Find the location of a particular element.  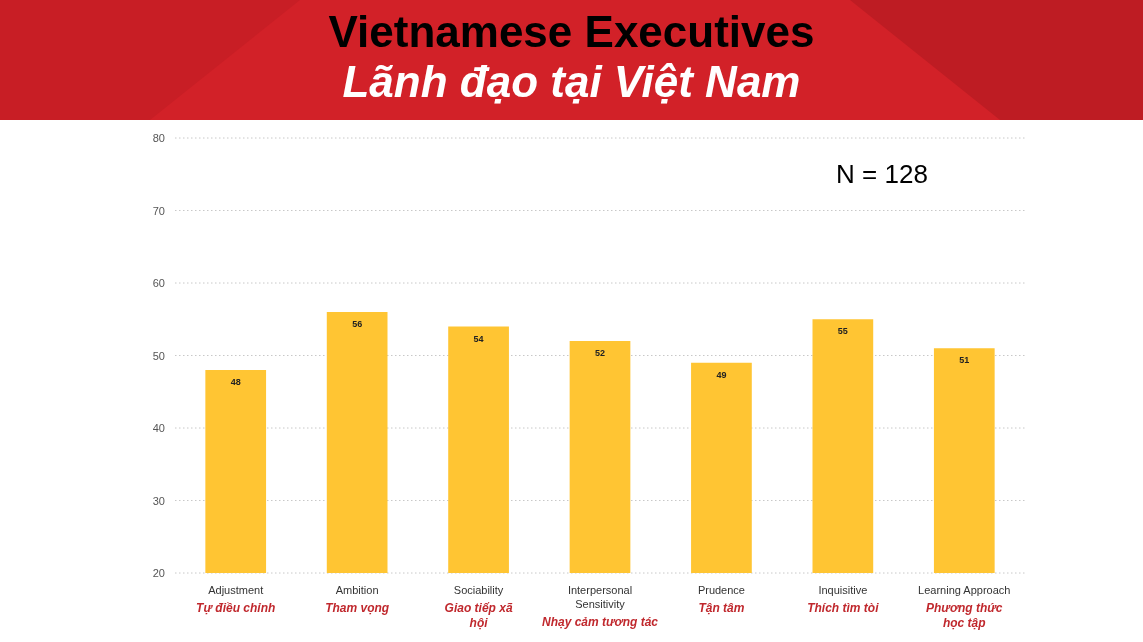

data-label: 56 is located at coordinates (357, 324).